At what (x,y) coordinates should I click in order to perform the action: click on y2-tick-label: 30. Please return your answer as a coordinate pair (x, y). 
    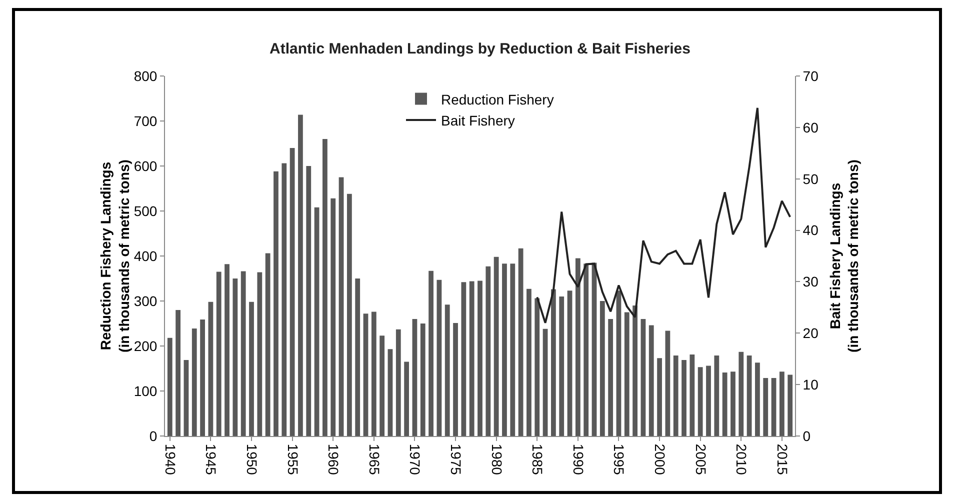
    Looking at the image, I should click on (810, 282).